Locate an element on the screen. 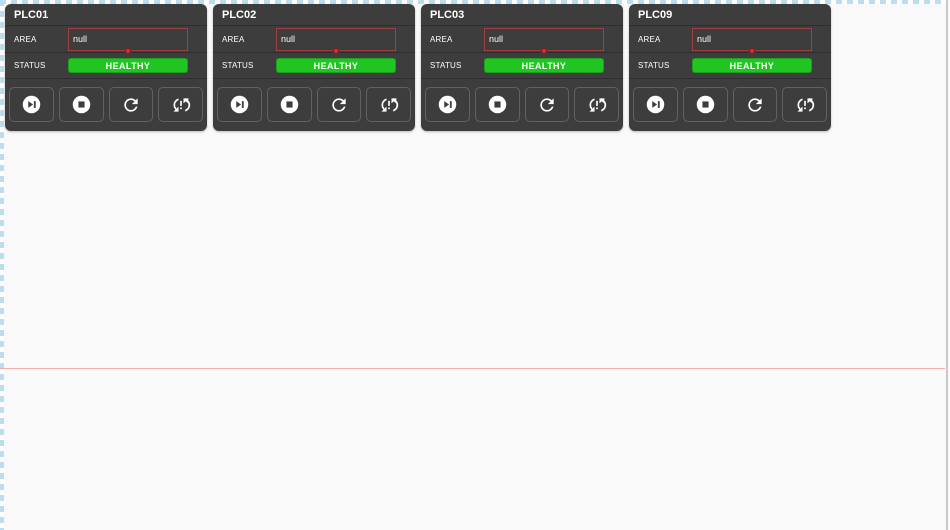  plc-card: PLC09 AREA null STATUS HEALTHY is located at coordinates (730, 67).